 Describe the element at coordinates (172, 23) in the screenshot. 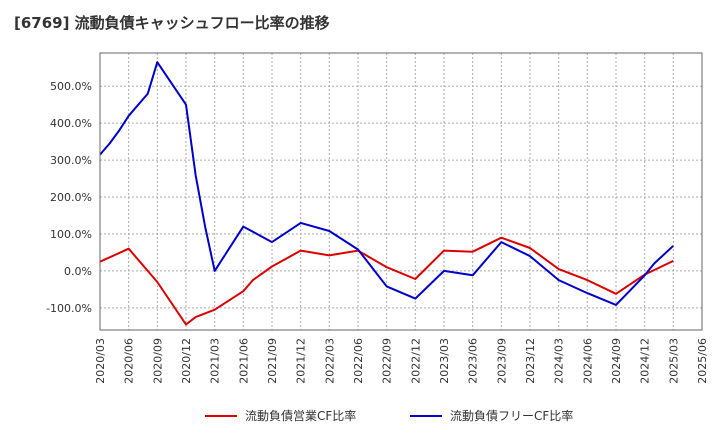

I see `chart-title: [6769] 流動負債キャッシュフロー比率の推移` at that location.